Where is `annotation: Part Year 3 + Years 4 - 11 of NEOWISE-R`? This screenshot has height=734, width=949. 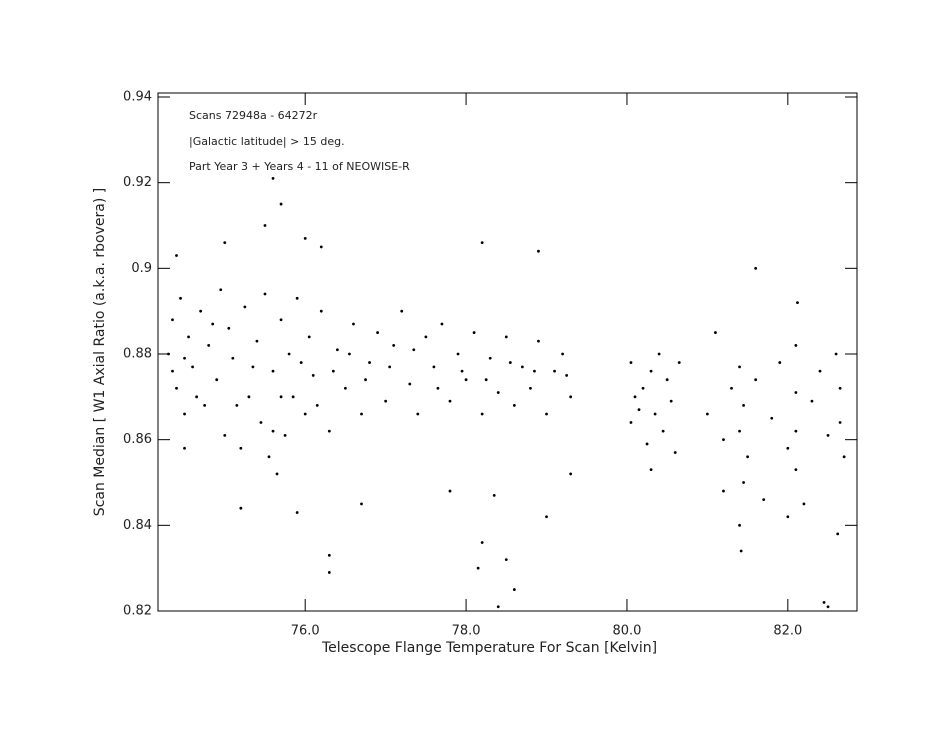 annotation: Part Year 3 + Years 4 - 11 of NEOWISE-R is located at coordinates (299, 166).